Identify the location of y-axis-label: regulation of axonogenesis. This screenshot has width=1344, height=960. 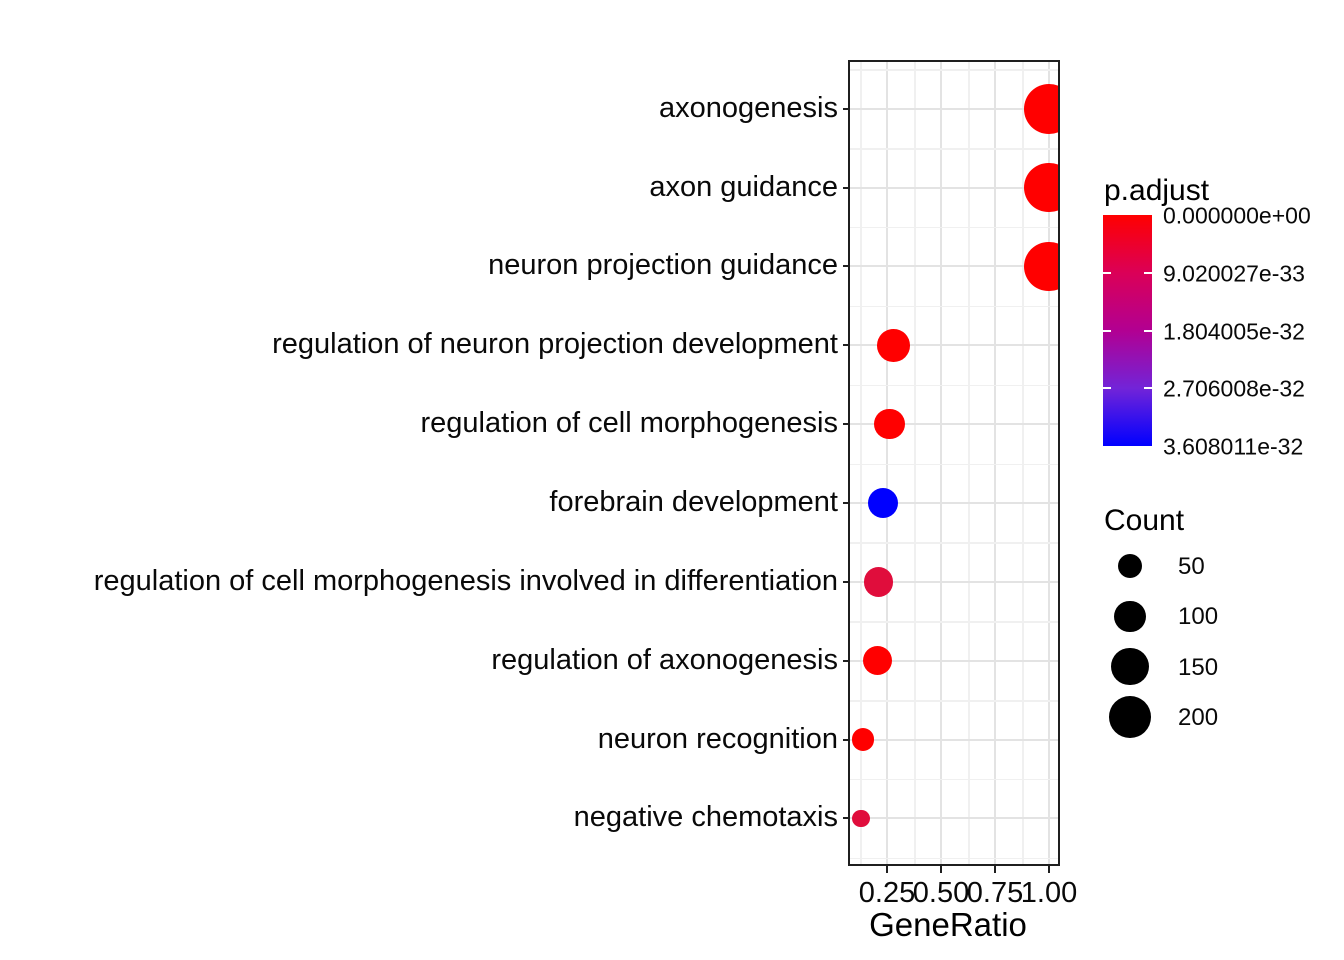
(664, 659).